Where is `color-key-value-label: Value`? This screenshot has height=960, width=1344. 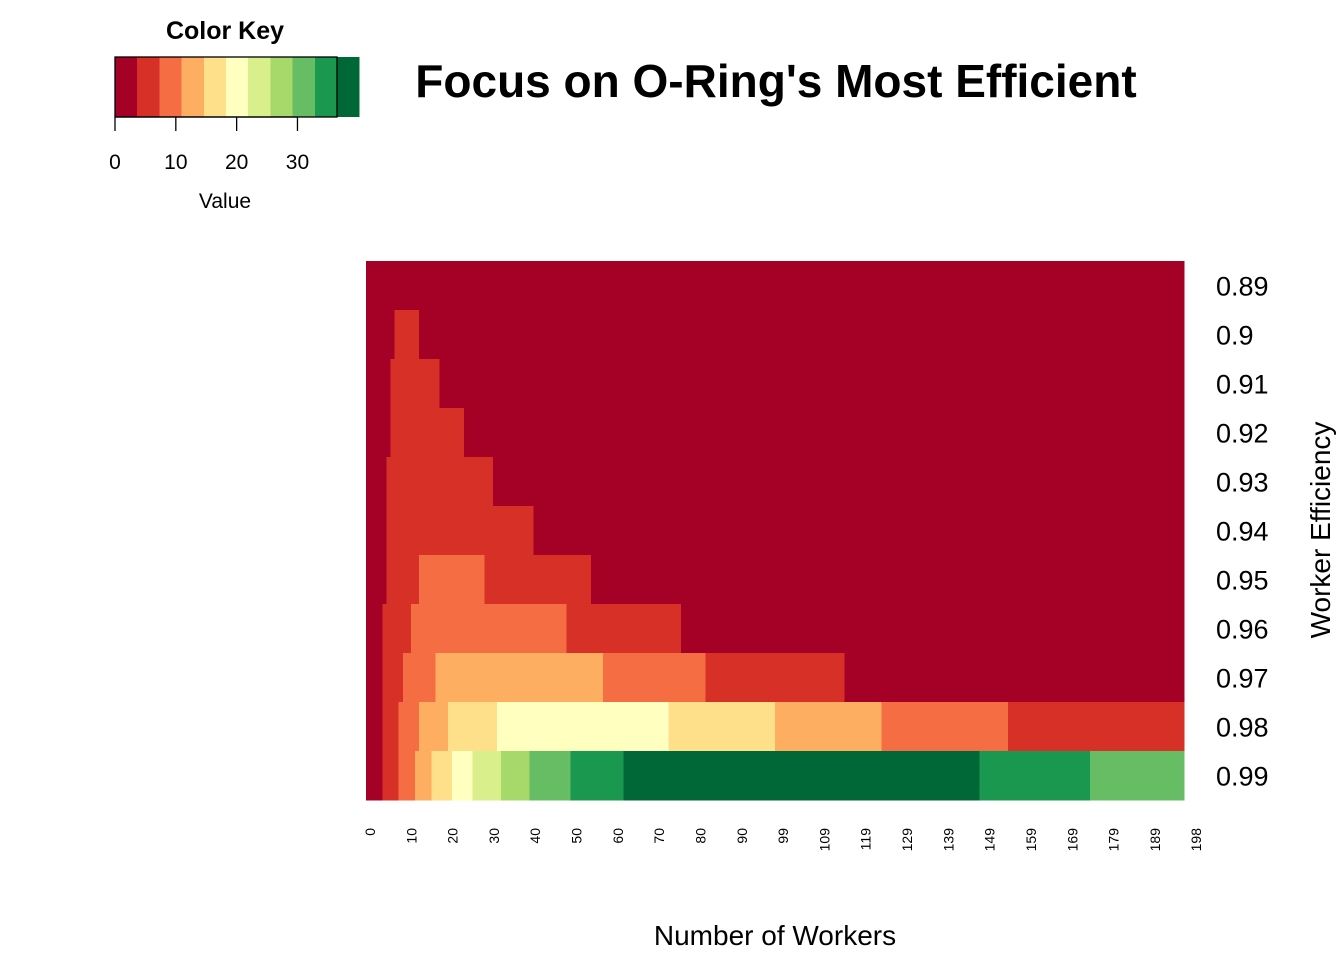 color-key-value-label: Value is located at coordinates (225, 201).